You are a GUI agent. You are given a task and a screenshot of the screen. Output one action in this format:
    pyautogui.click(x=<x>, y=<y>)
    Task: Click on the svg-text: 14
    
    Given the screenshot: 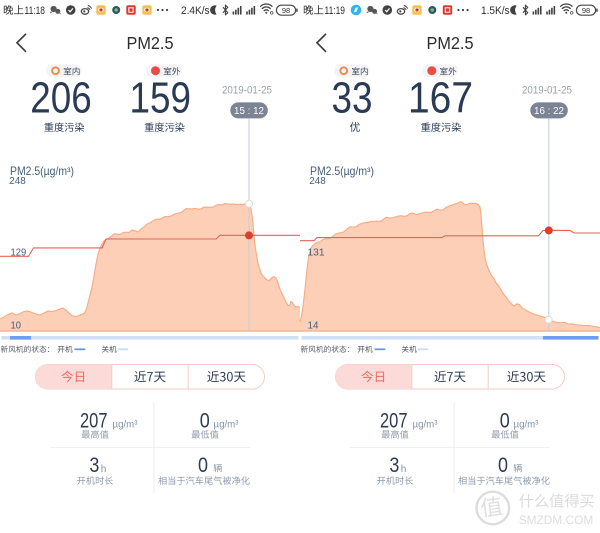 What is the action you would take?
    pyautogui.click(x=313, y=325)
    